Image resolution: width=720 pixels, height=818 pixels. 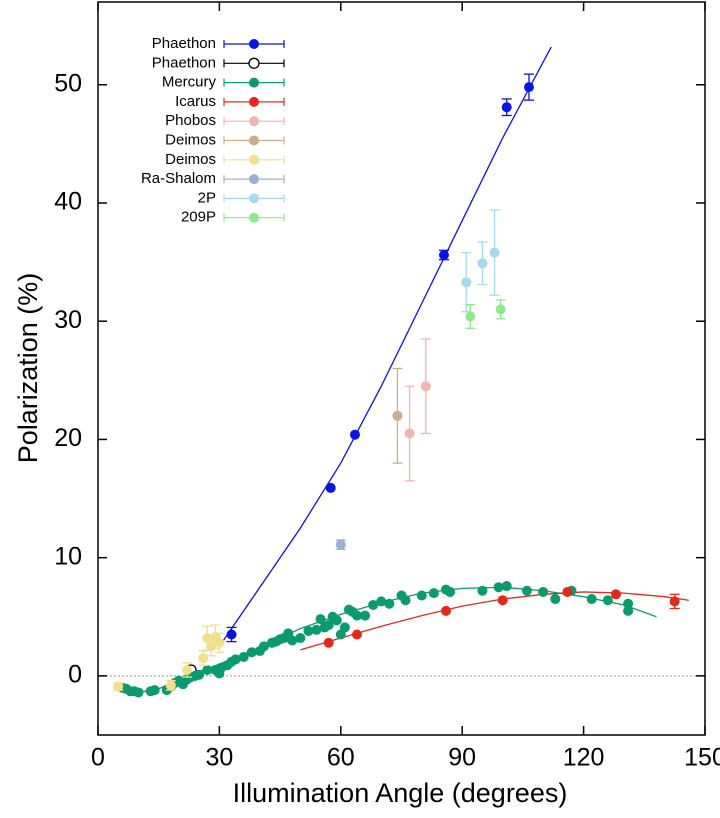 What do you see at coordinates (75, 674) in the screenshot?
I see `y-tick-label: 0` at bounding box center [75, 674].